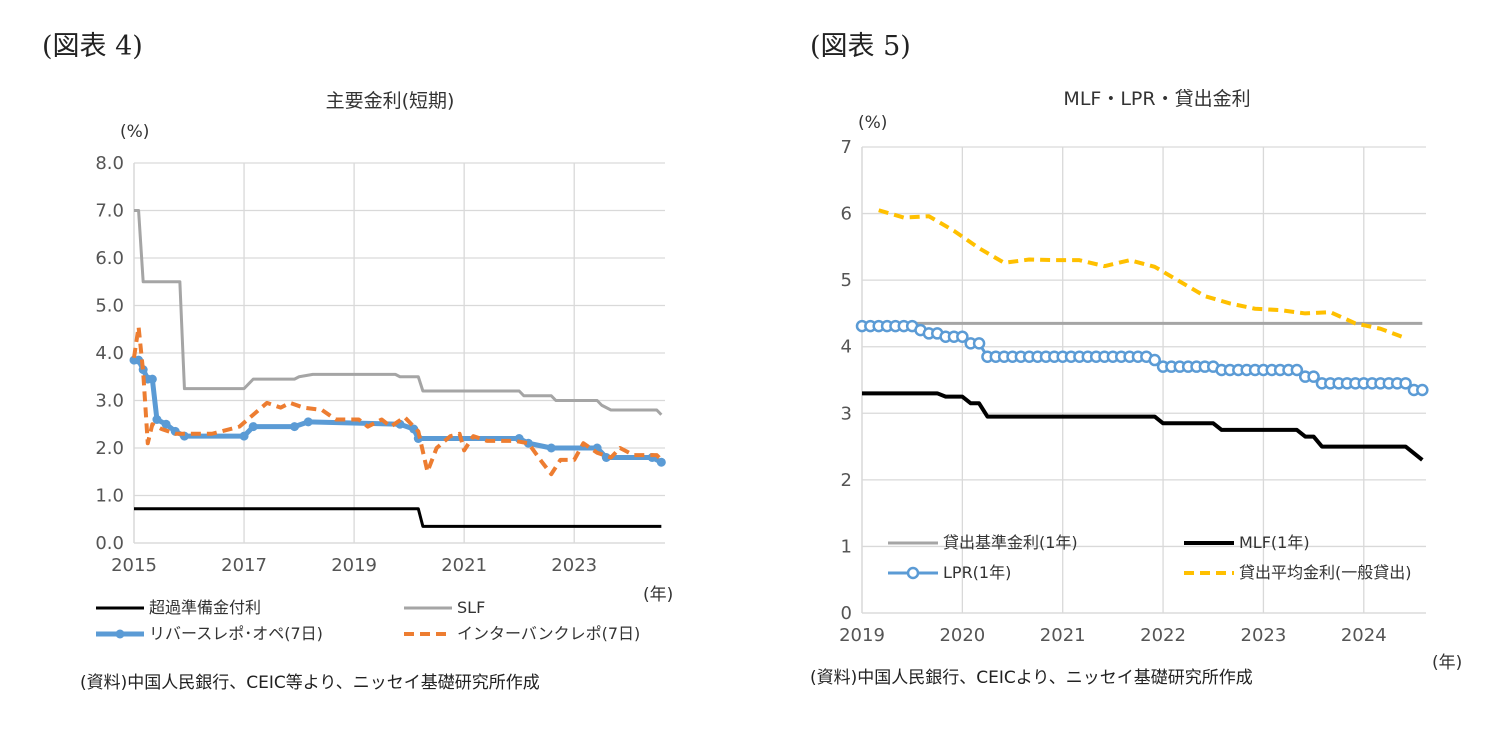 The height and width of the screenshot is (729, 1485). I want to click on y-tick-label: 6.0, so click(109, 258).